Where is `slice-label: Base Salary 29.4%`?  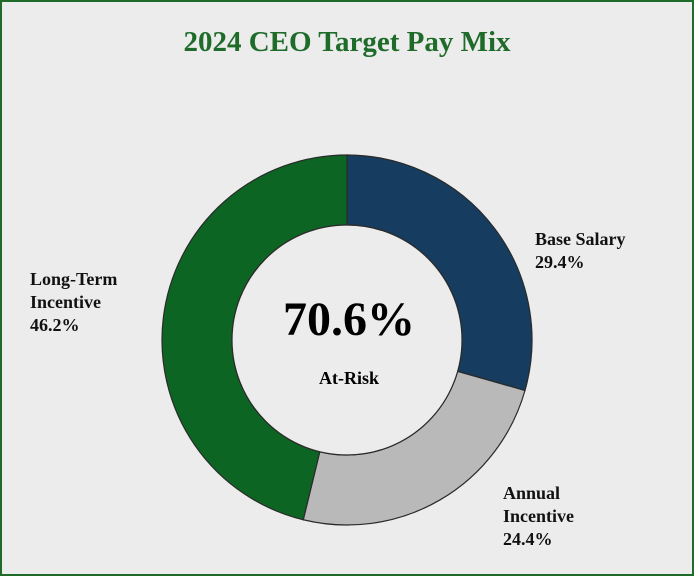
slice-label: Base Salary 29.4% is located at coordinates (605, 251).